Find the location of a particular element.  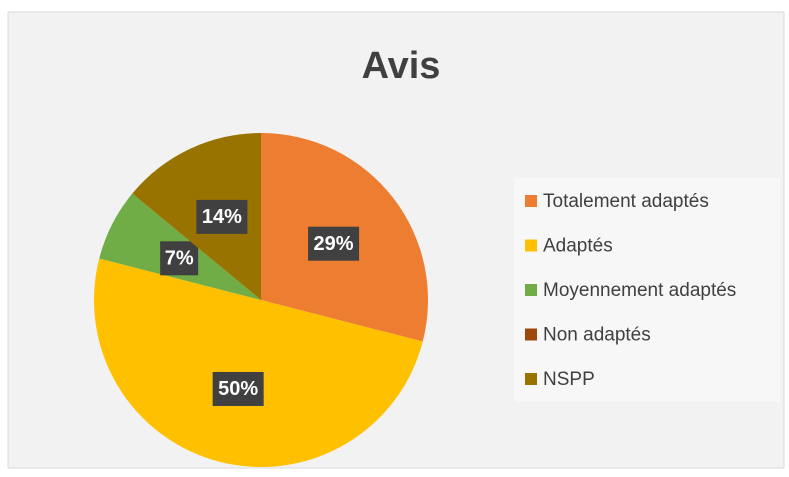

chart-title: Avis is located at coordinates (401, 66).